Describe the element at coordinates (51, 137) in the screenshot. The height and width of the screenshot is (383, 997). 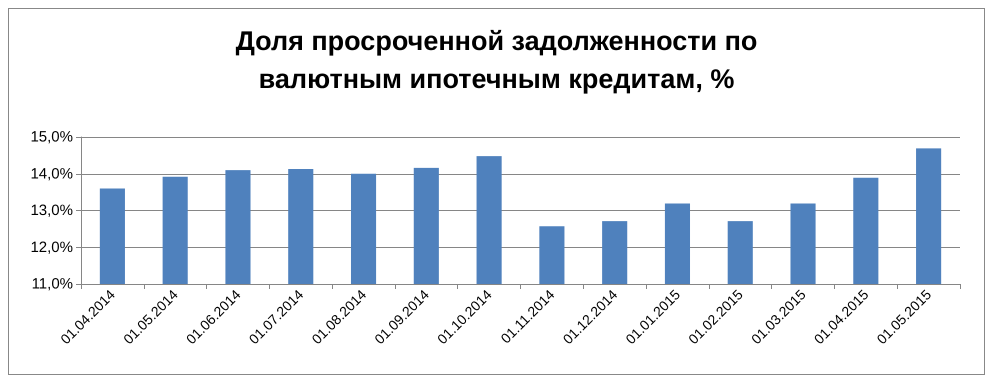
I see `y-tick-label: 15,0%` at that location.